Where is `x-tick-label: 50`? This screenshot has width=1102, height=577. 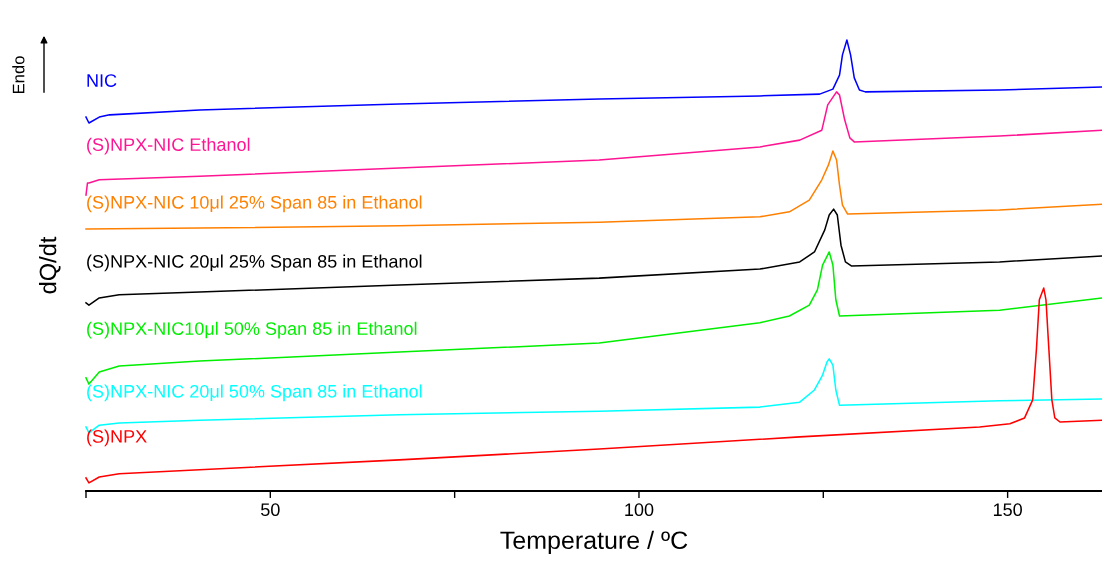
x-tick-label: 50 is located at coordinates (270, 510).